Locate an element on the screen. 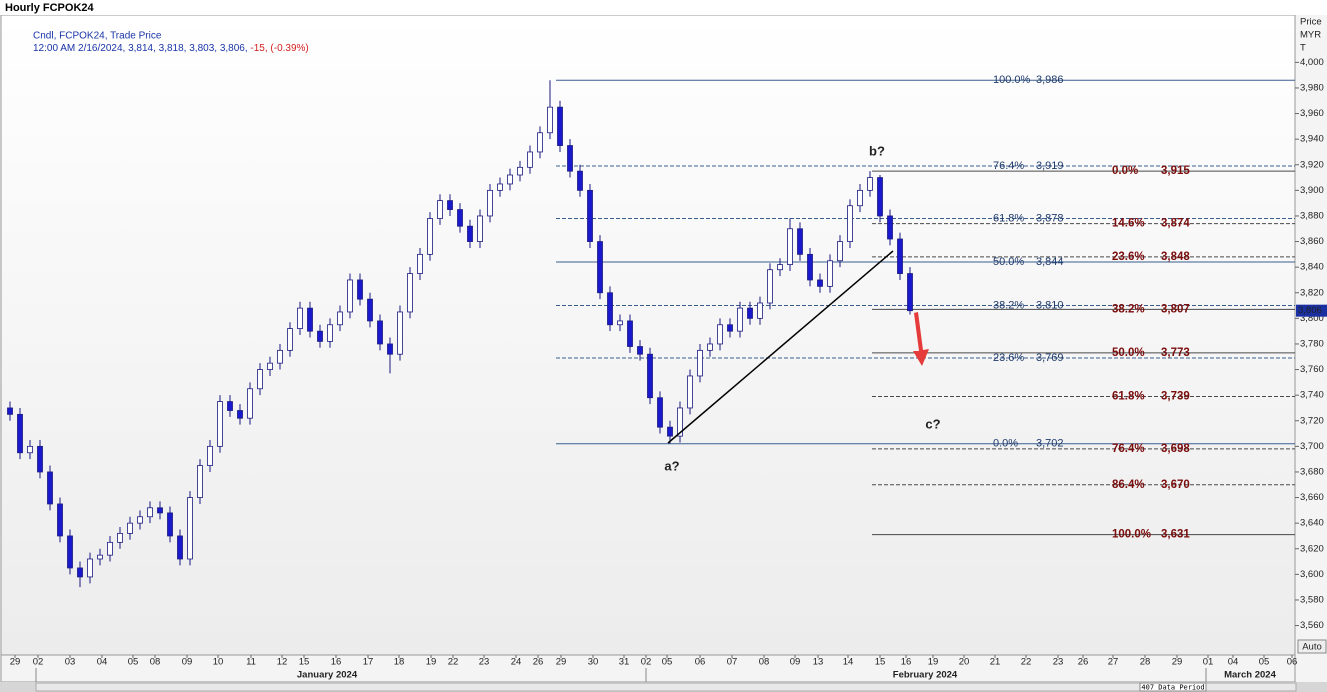 This screenshot has height=692, width=1327. x-tick-label: 02 is located at coordinates (646, 662).